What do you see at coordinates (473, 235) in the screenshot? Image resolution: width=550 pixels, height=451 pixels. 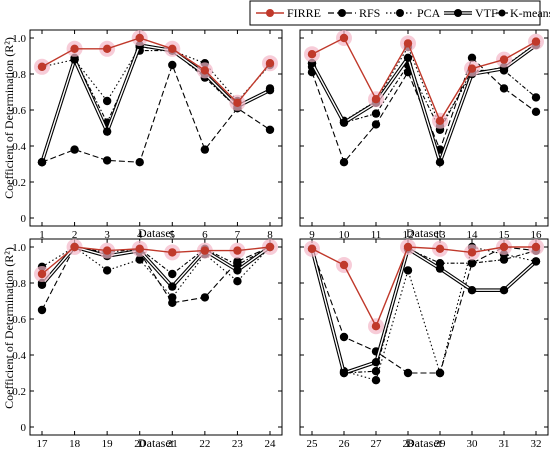 I see `x-tick-label: 14` at bounding box center [473, 235].